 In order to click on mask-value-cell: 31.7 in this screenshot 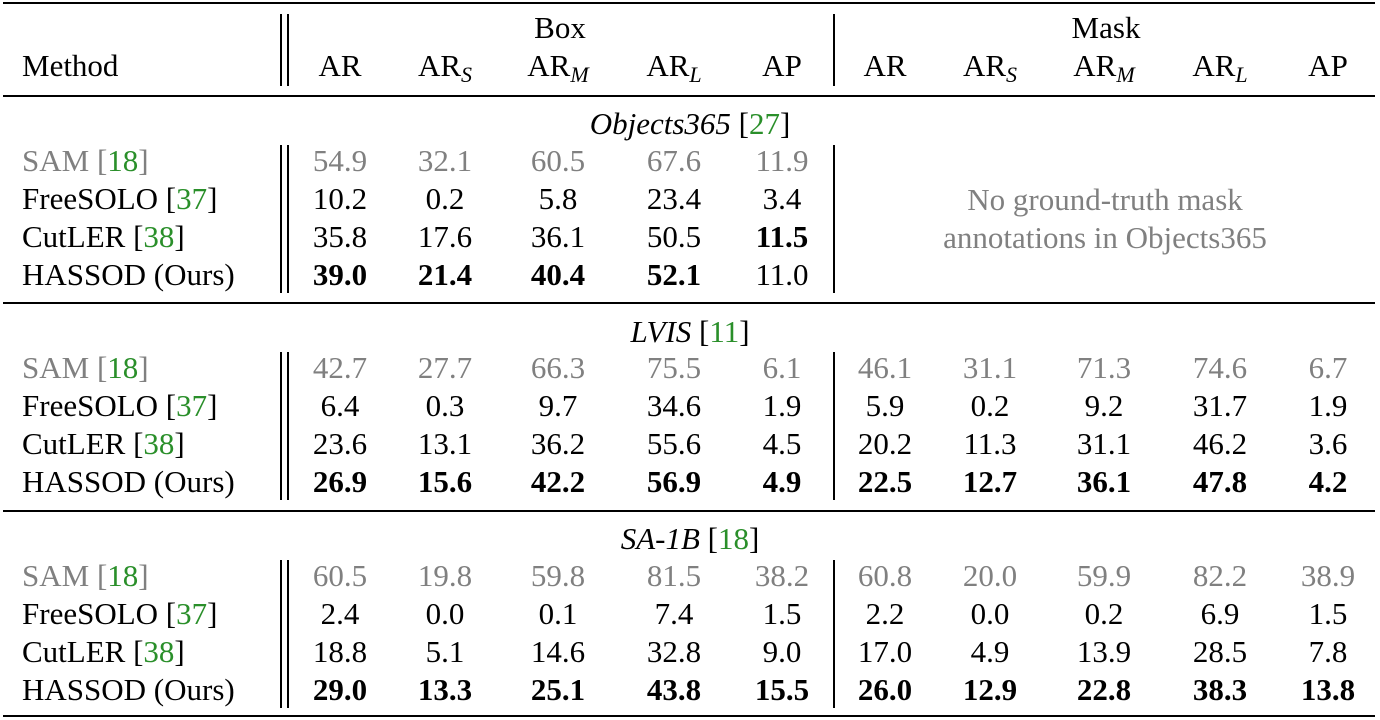, I will do `click(1220, 405)`.